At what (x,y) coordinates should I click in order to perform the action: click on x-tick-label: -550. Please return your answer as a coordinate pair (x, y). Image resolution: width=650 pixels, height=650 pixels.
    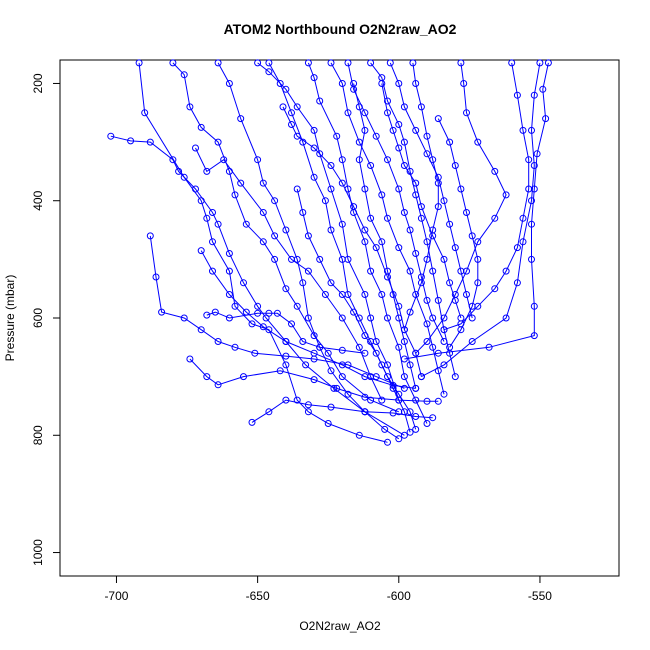
    Looking at the image, I should click on (540, 596).